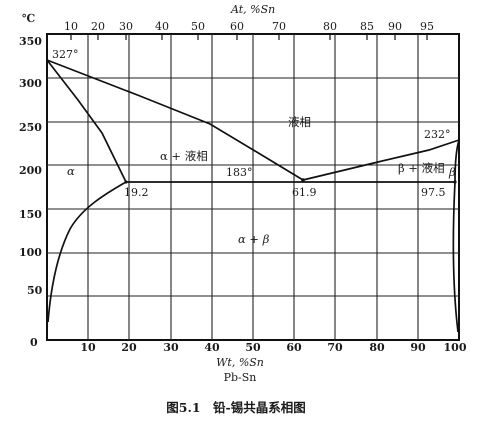 This screenshot has height=431, width=488. I want to click on bottom-tick-40: 40, so click(212, 347).